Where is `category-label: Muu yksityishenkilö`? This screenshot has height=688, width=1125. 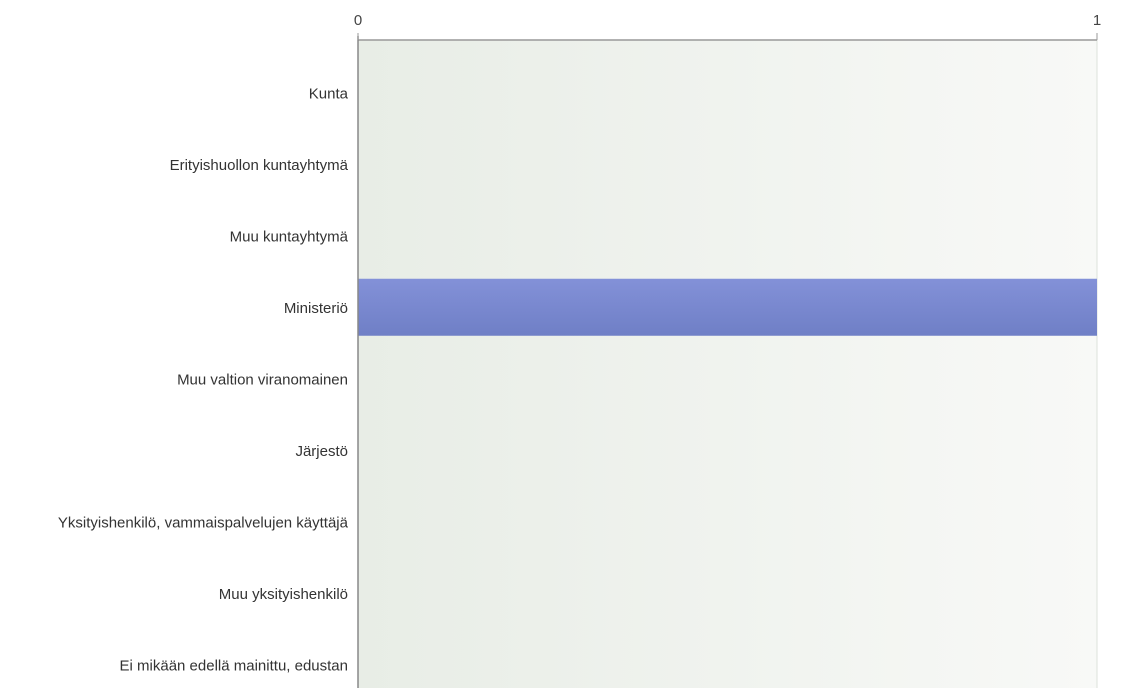 category-label: Muu yksityishenkilö is located at coordinates (283, 594).